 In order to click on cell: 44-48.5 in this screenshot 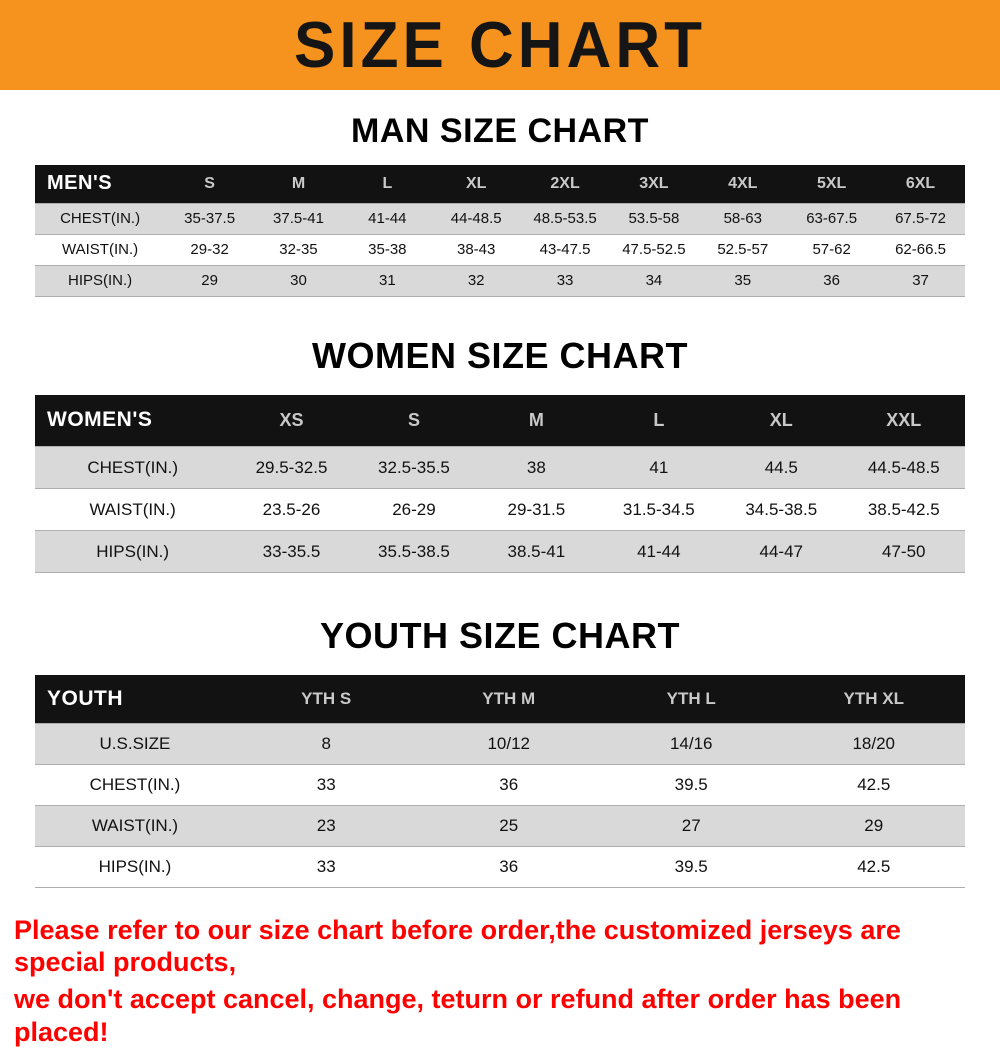, I will do `click(476, 218)`.